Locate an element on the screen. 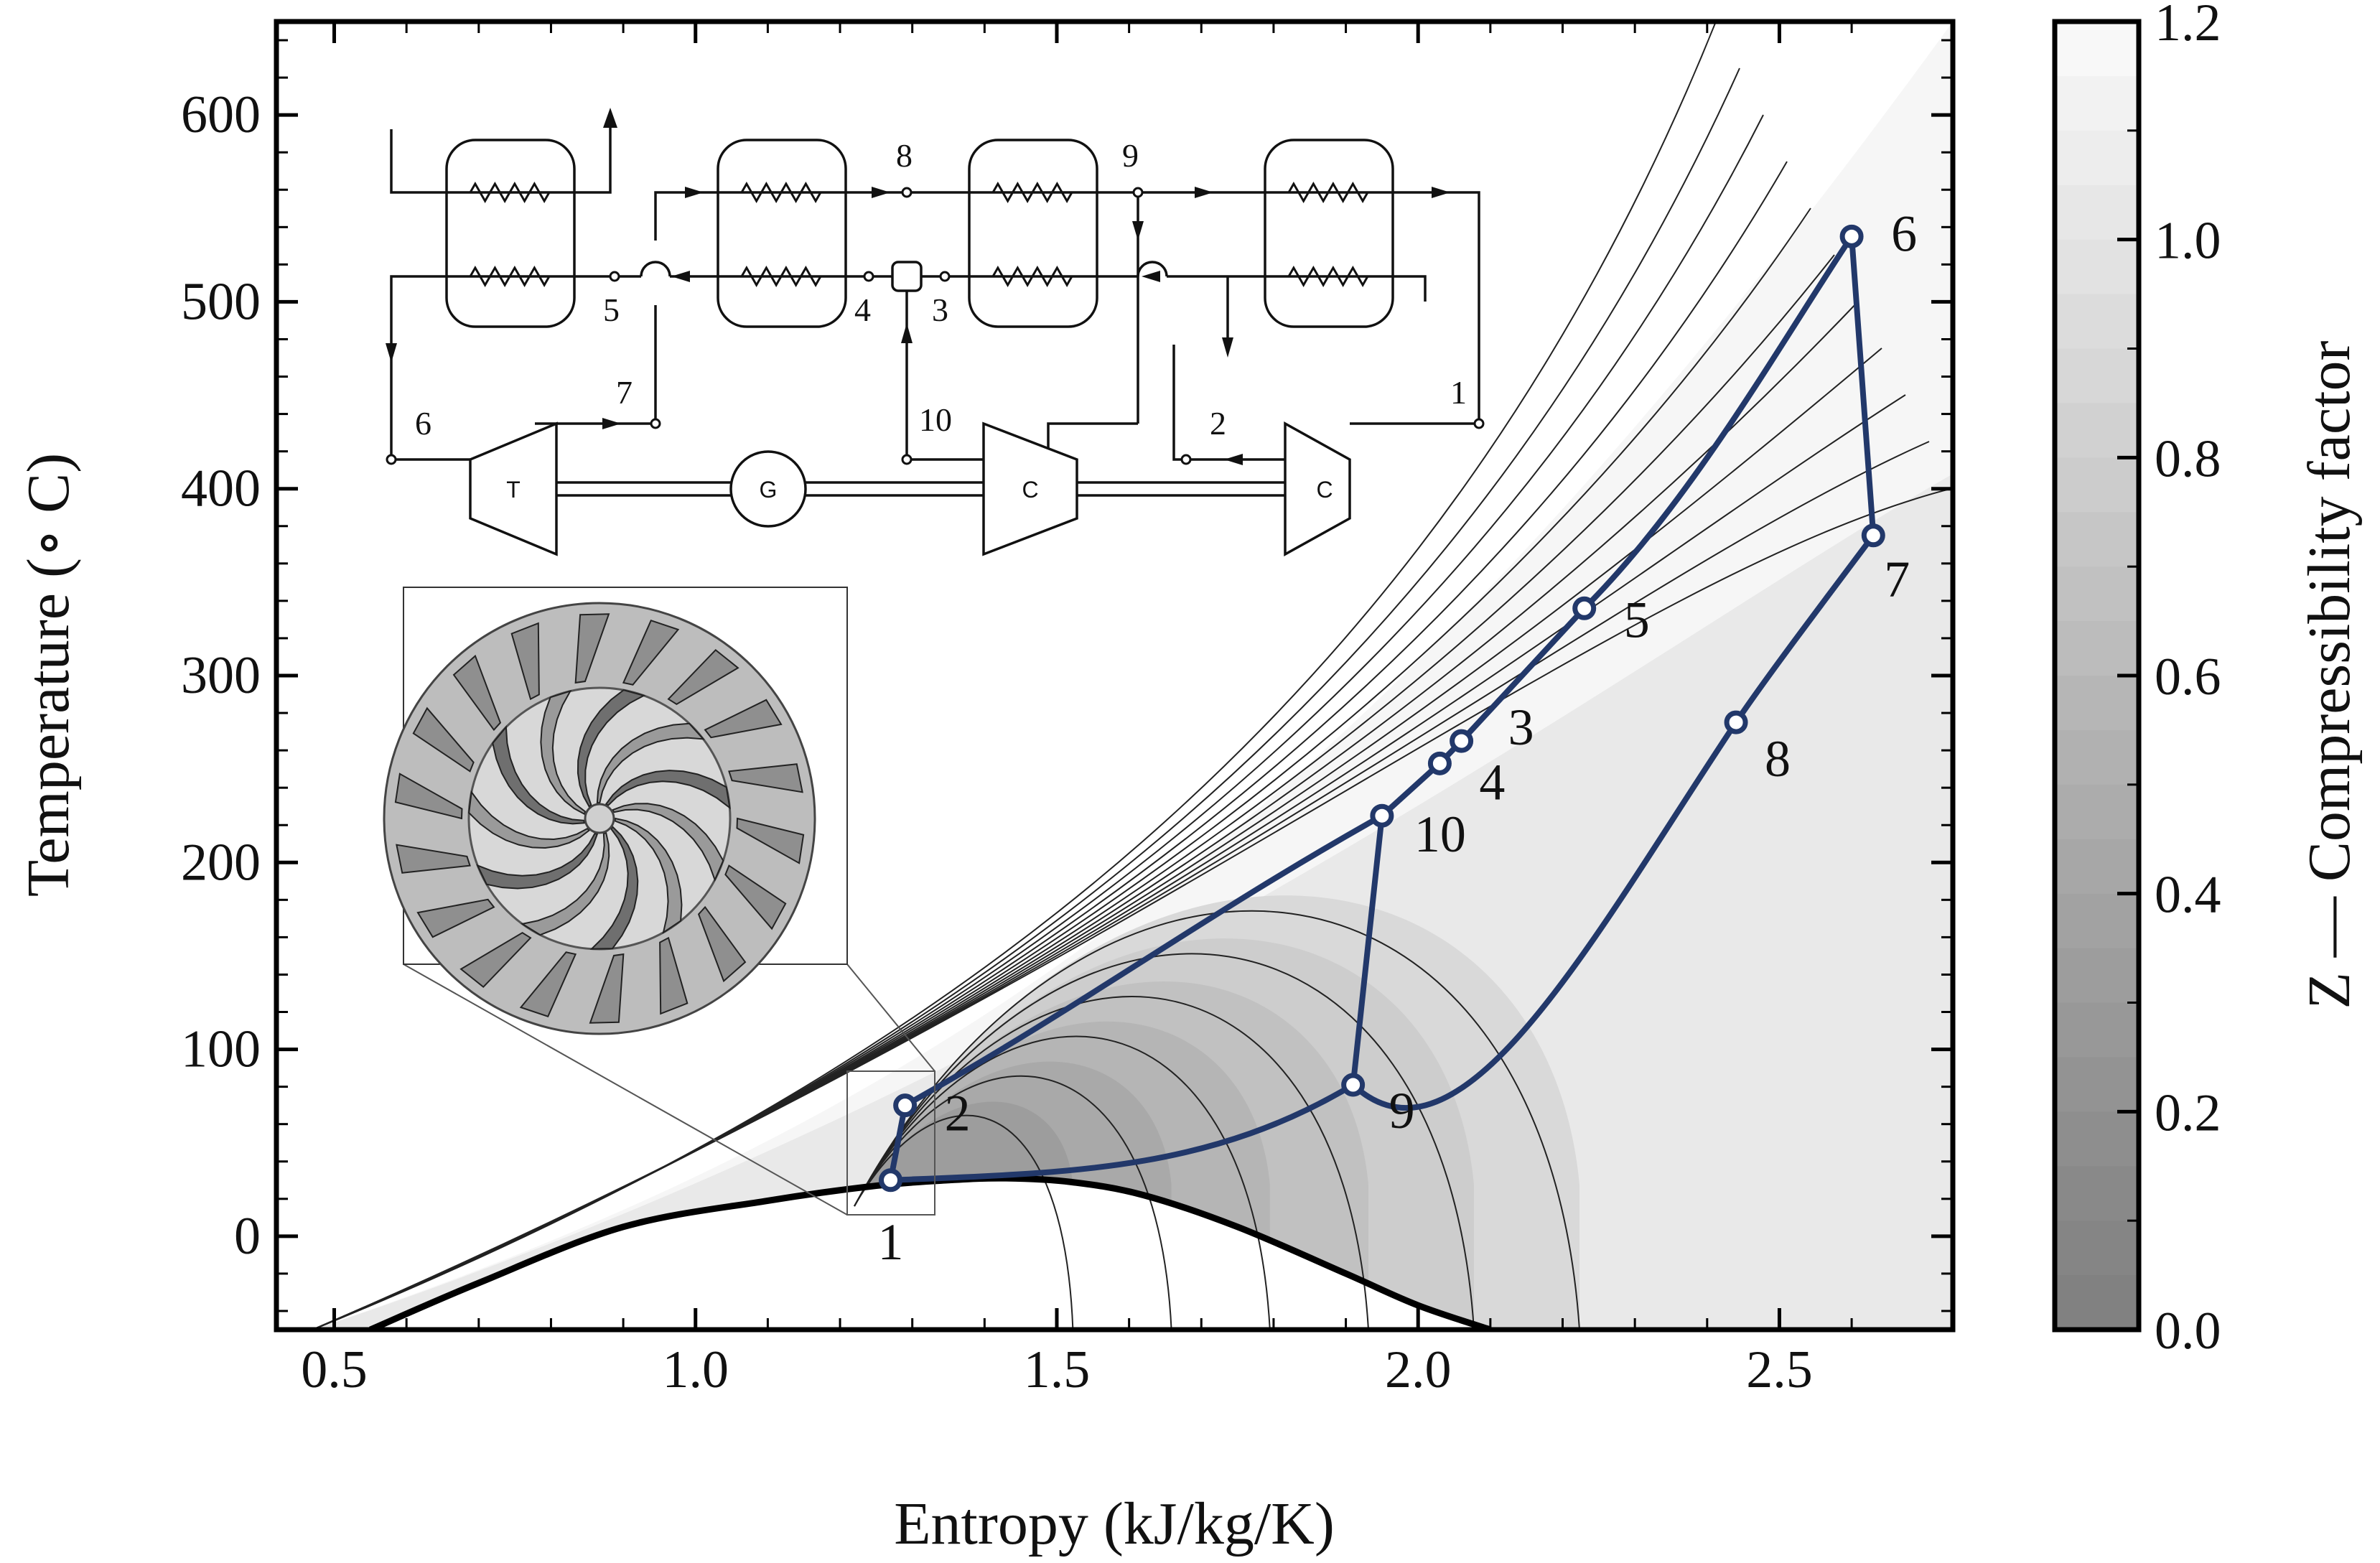 This screenshot has width=2380, height=1563. colorbar-tick-label: 1.0 is located at coordinates (2188, 242).